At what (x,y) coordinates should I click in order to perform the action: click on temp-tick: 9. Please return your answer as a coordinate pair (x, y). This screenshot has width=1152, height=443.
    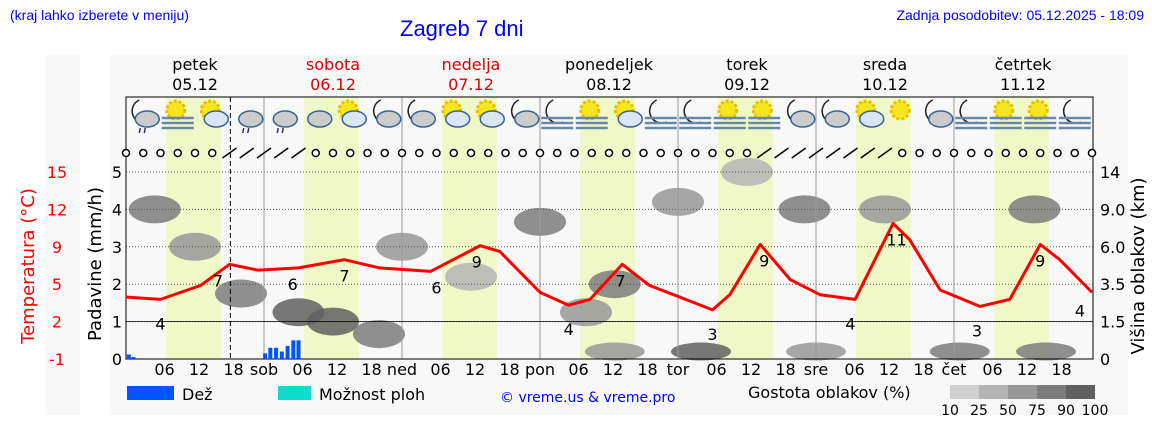
    Looking at the image, I should click on (57, 247).